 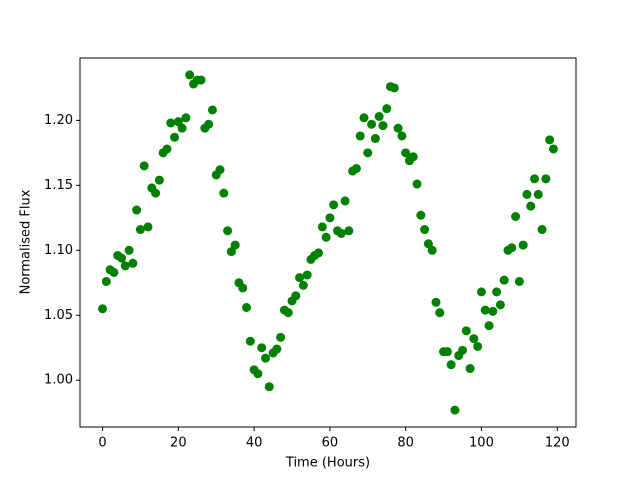 What do you see at coordinates (58, 315) in the screenshot?
I see `y-tick-label: 1.05` at bounding box center [58, 315].